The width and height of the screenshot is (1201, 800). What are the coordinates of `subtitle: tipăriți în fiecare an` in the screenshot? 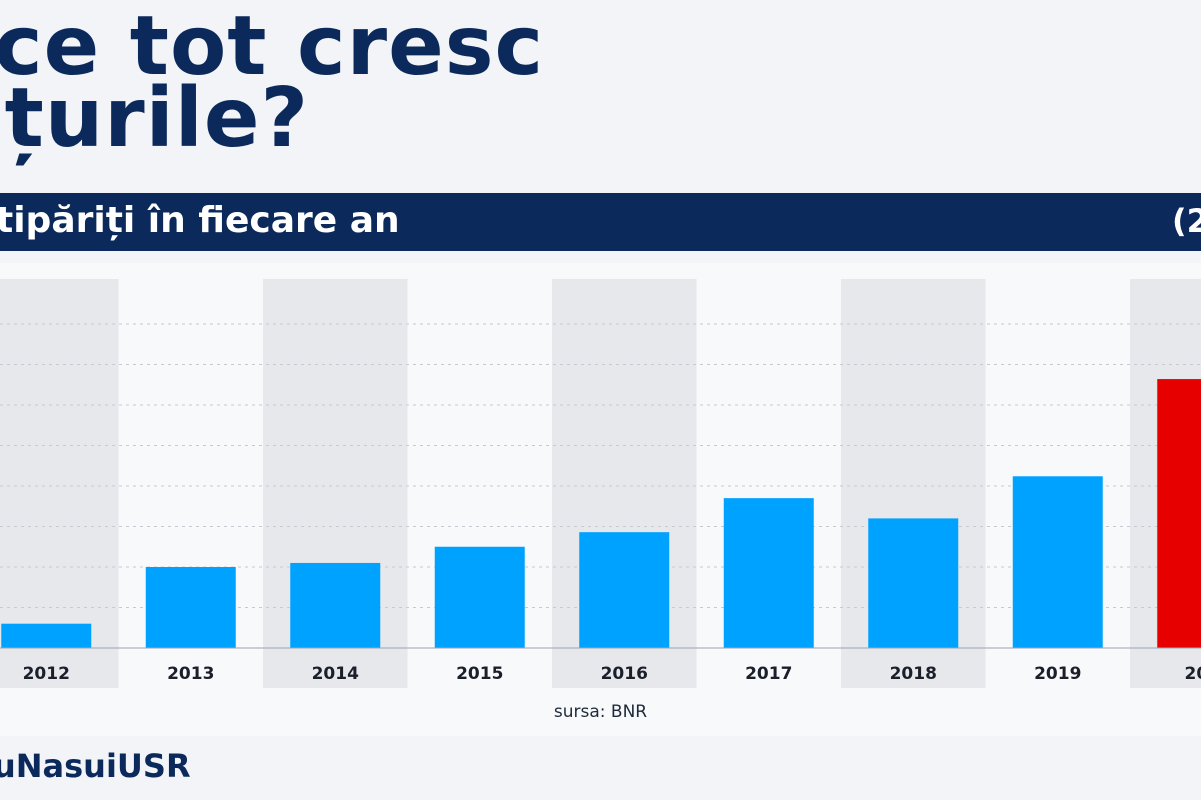 It's located at (200, 220).